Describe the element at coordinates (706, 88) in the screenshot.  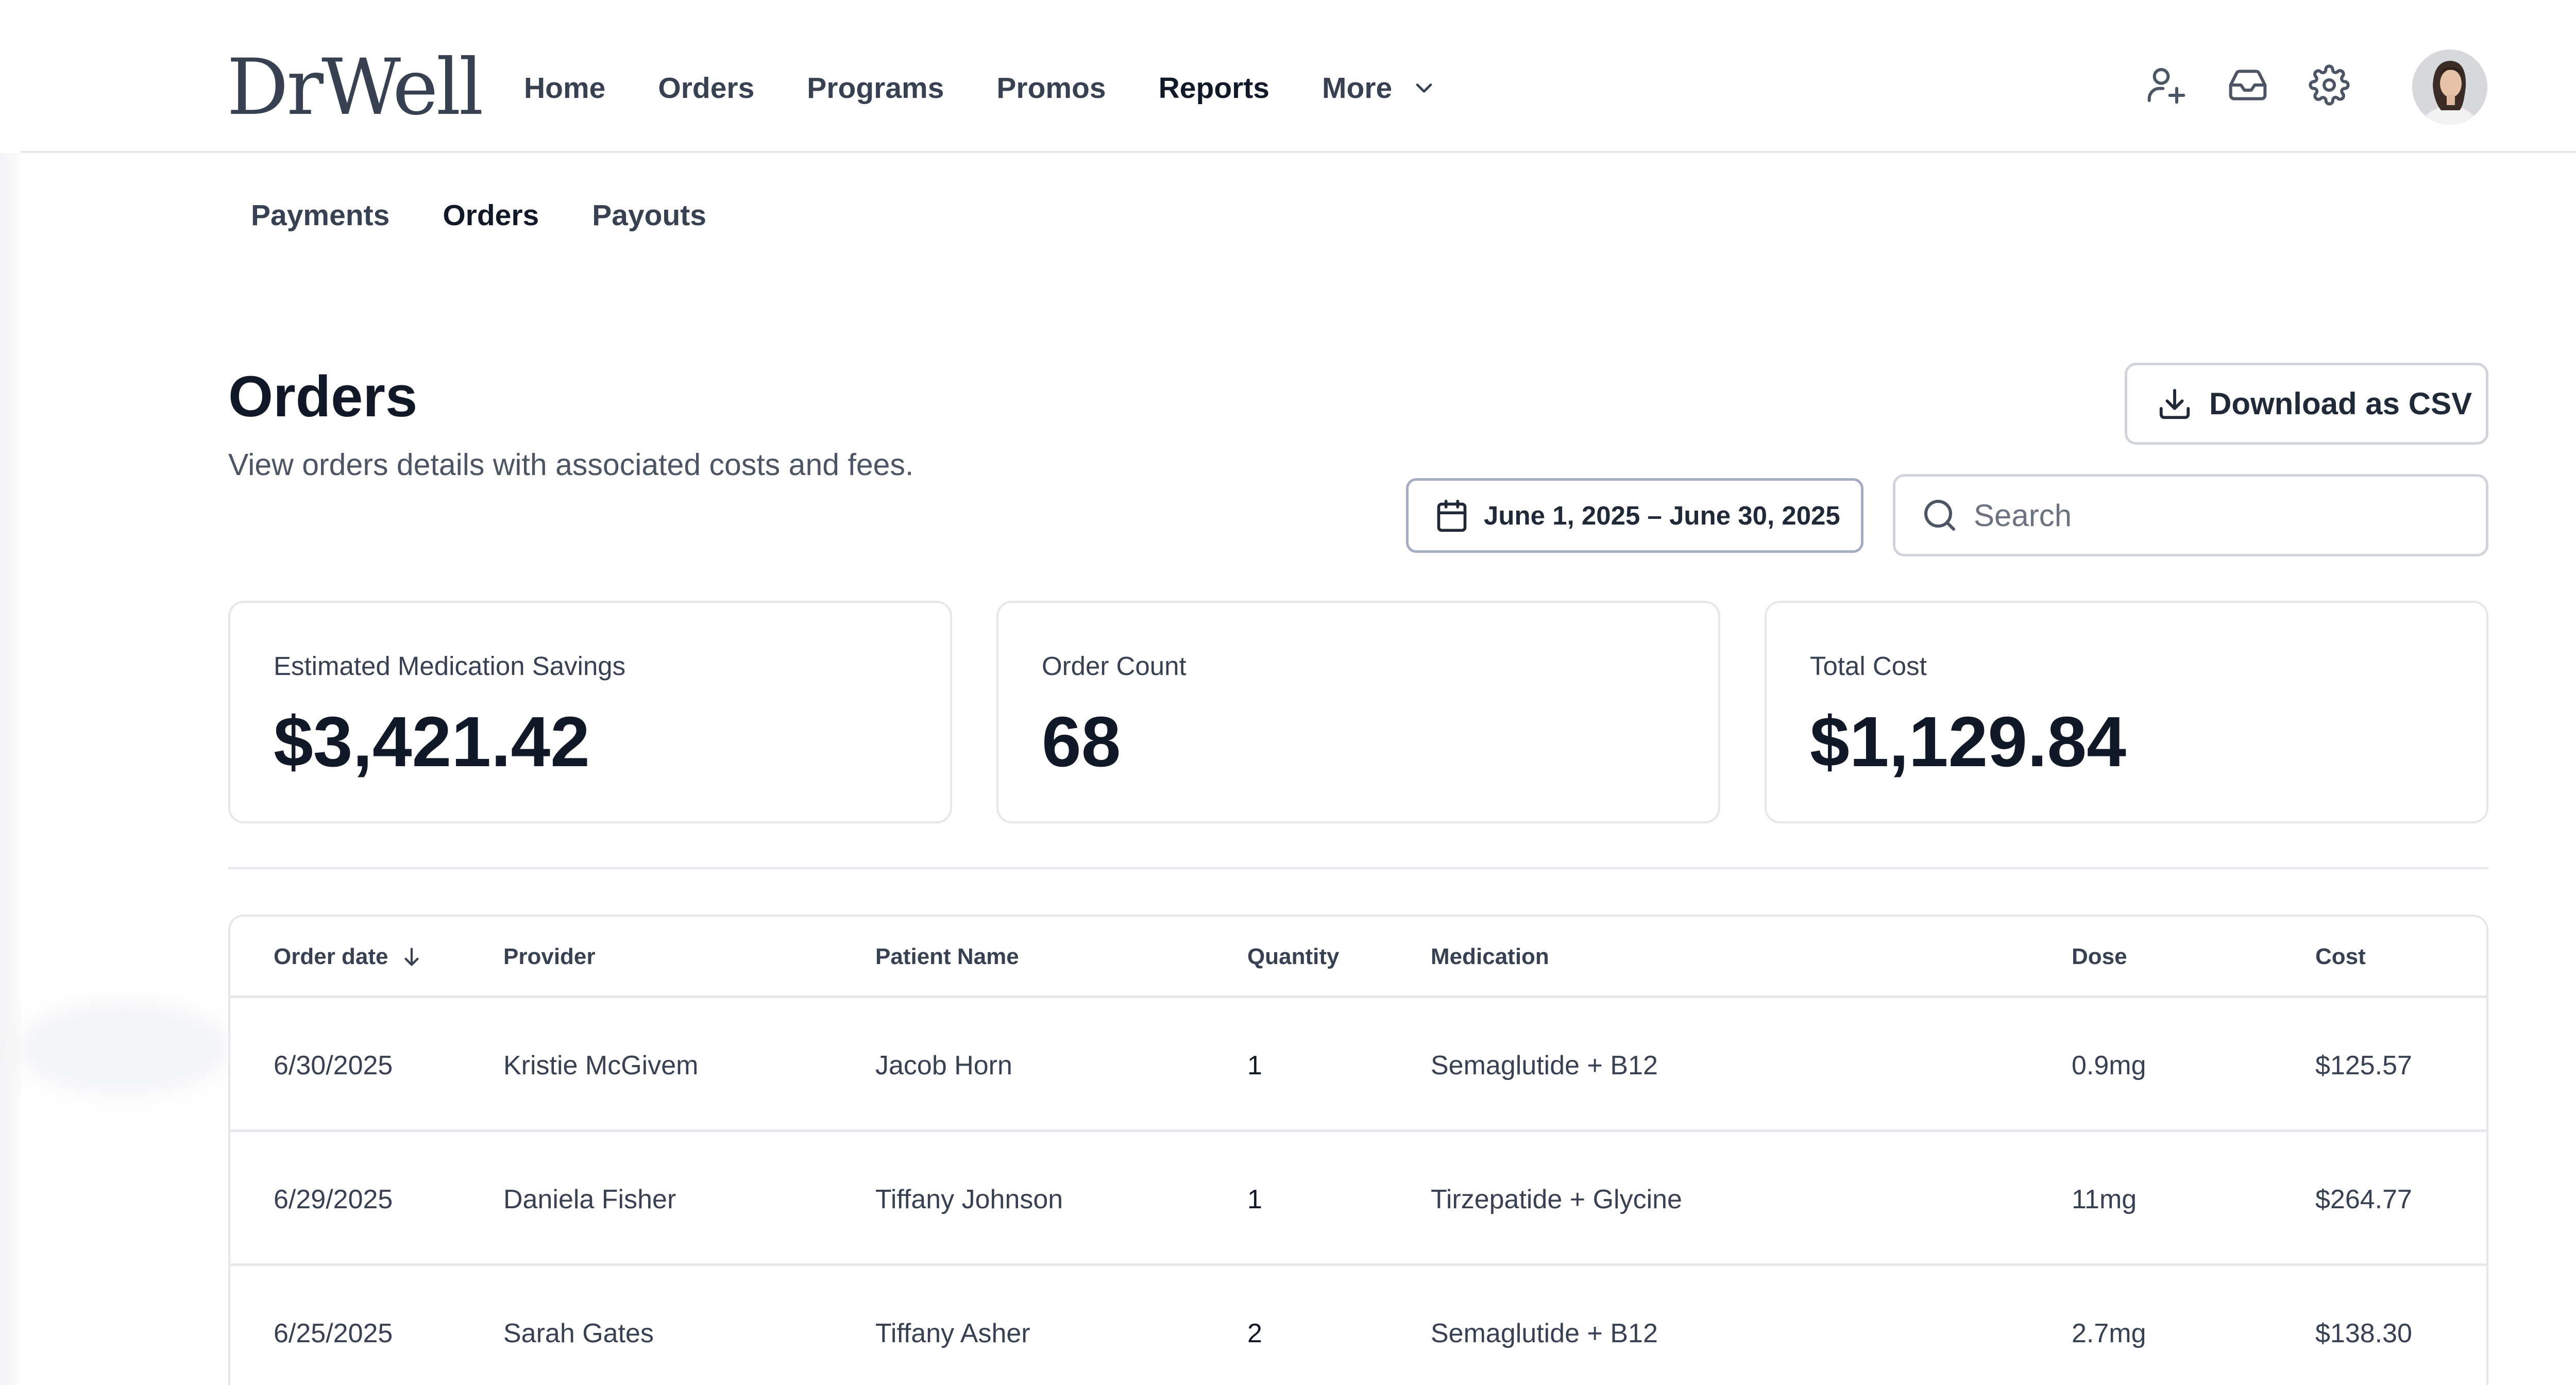
I see `nav-item-orders: Orders` at that location.